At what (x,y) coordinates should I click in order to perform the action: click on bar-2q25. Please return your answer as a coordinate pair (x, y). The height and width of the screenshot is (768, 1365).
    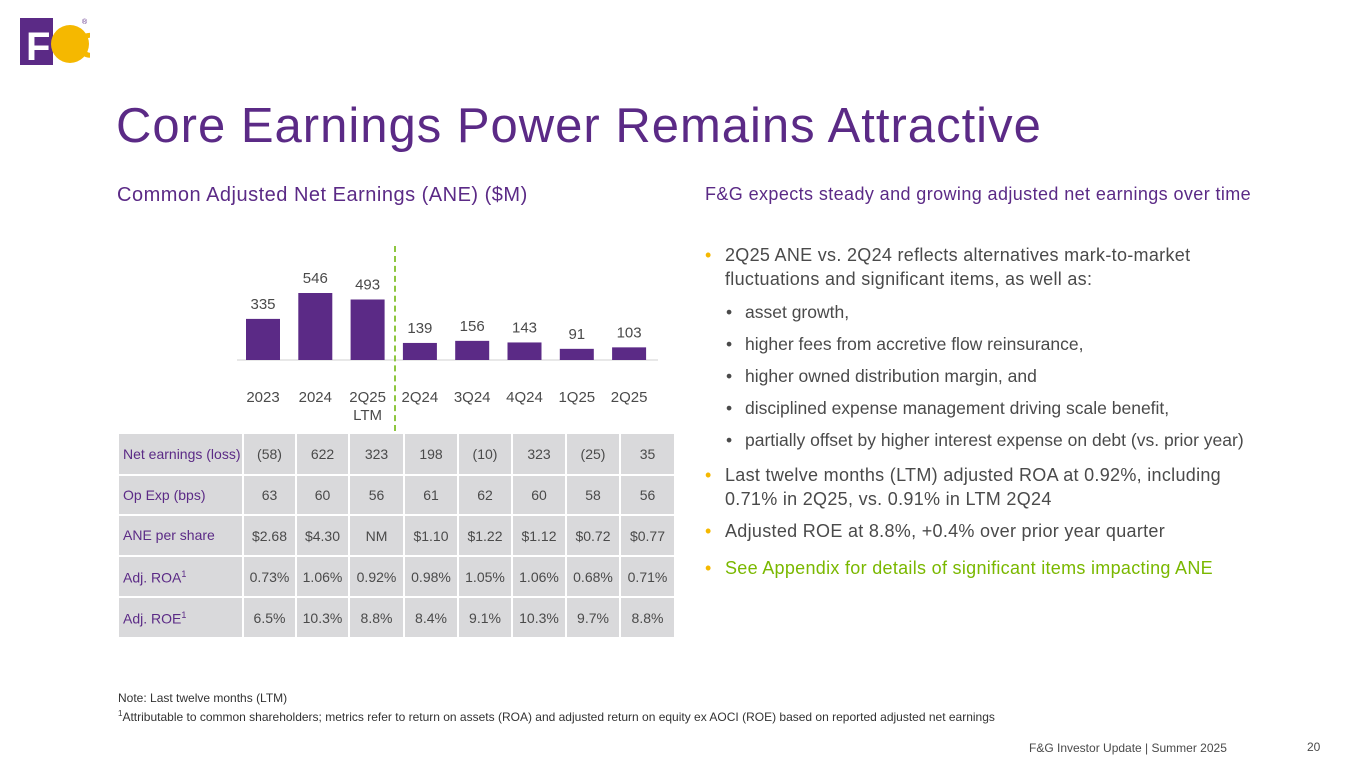
    Looking at the image, I should click on (629, 353).